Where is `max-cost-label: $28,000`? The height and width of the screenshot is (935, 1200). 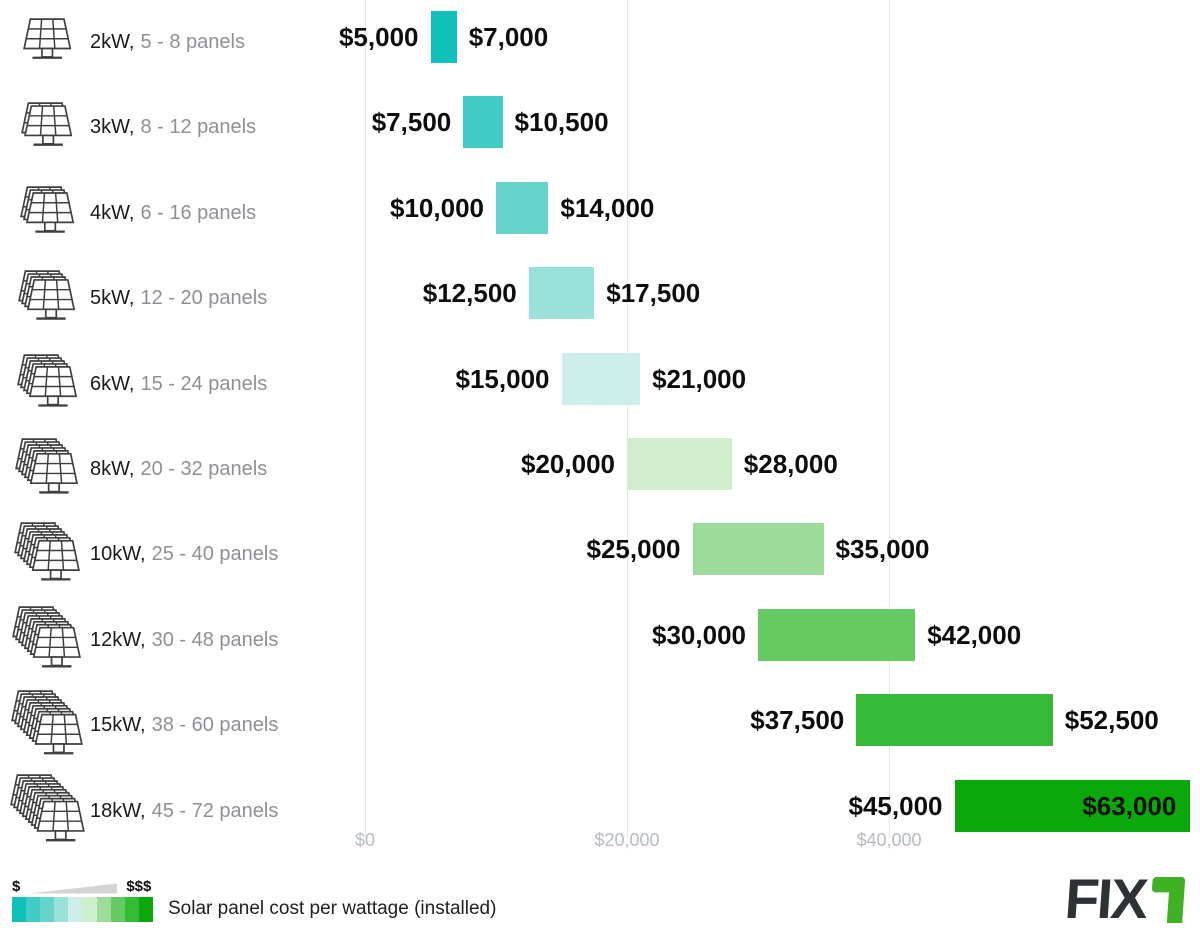 max-cost-label: $28,000 is located at coordinates (790, 464).